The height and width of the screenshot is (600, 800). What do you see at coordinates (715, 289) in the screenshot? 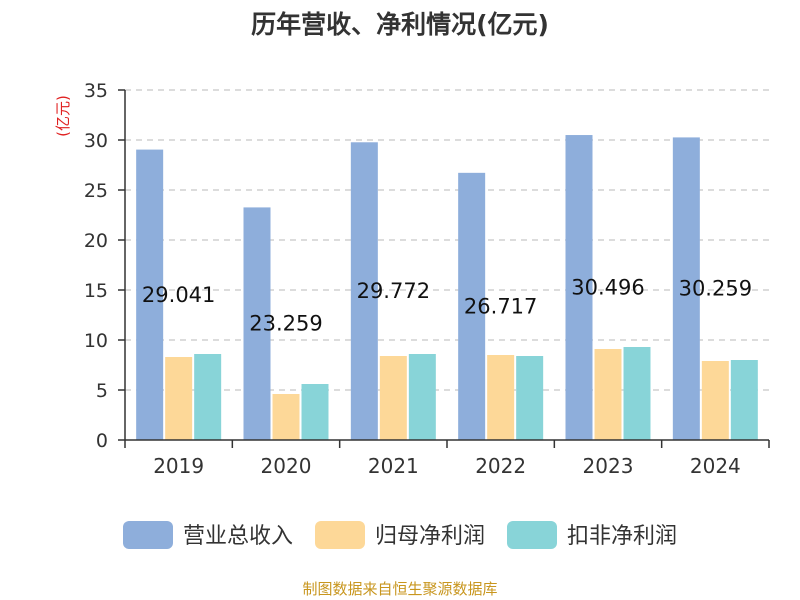
I see `data-label-2024: 30.259` at bounding box center [715, 289].